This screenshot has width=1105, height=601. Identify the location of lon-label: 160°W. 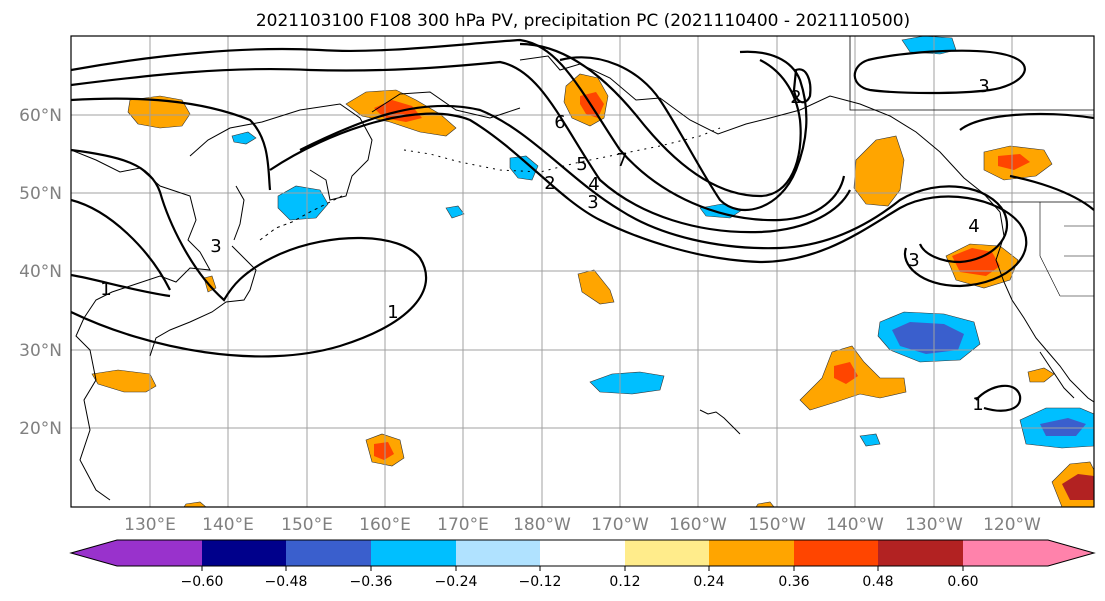
(698, 525).